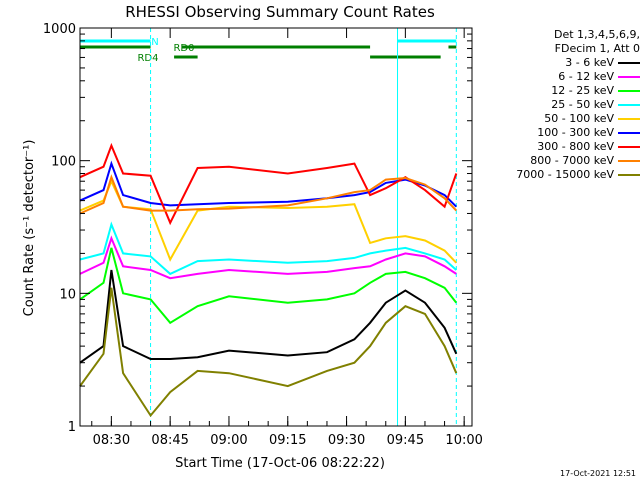 The width and height of the screenshot is (640, 480). I want to click on x-tick-label: 09:45, so click(405, 440).